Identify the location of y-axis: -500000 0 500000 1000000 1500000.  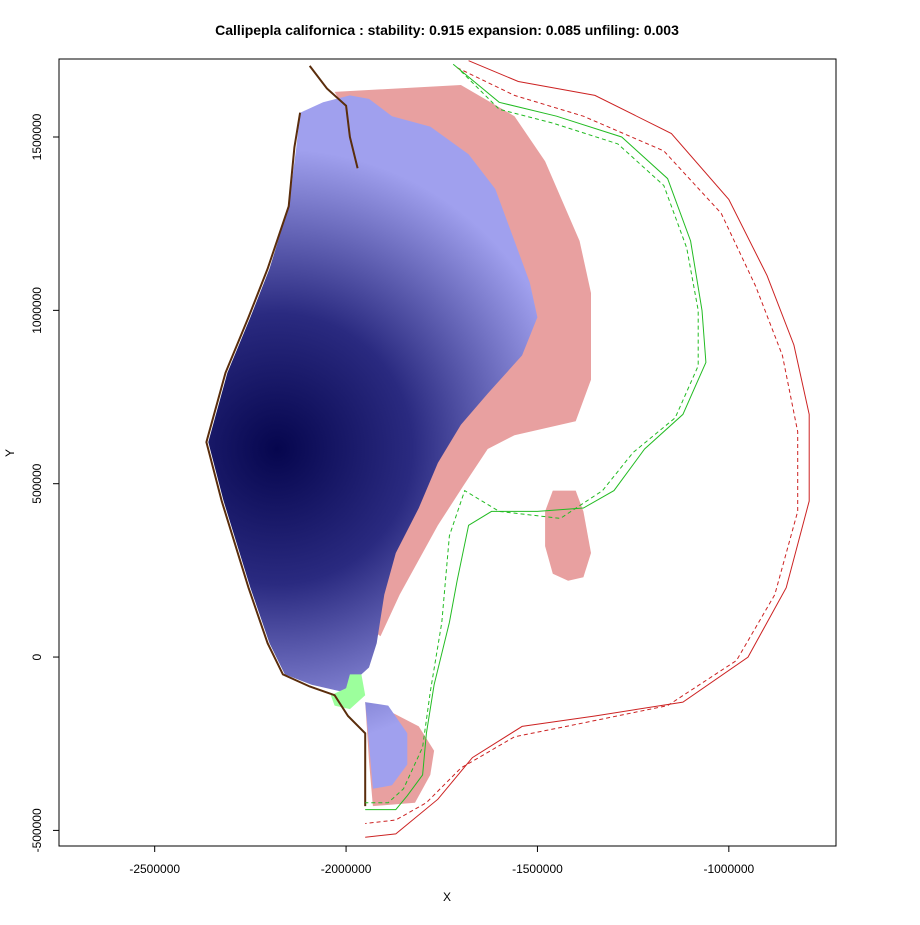
(44, 482).